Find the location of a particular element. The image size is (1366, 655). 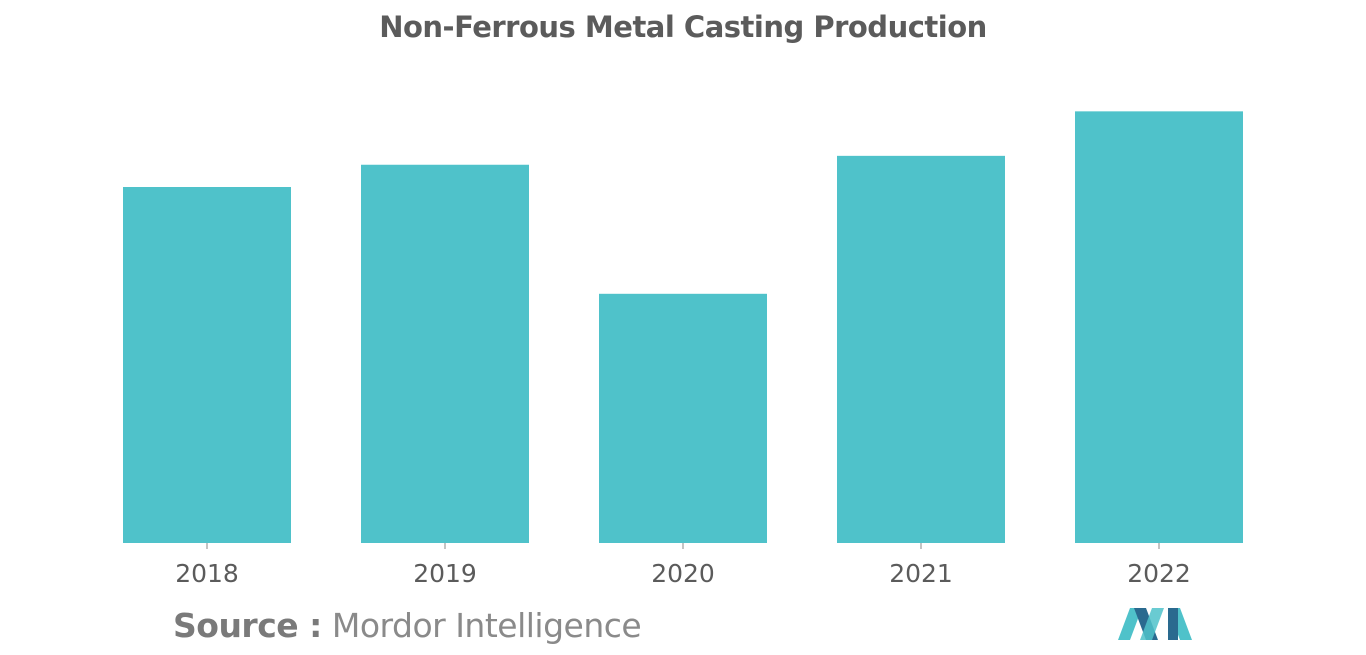

source-caption: Source : Mordor Intelligence is located at coordinates (407, 625).